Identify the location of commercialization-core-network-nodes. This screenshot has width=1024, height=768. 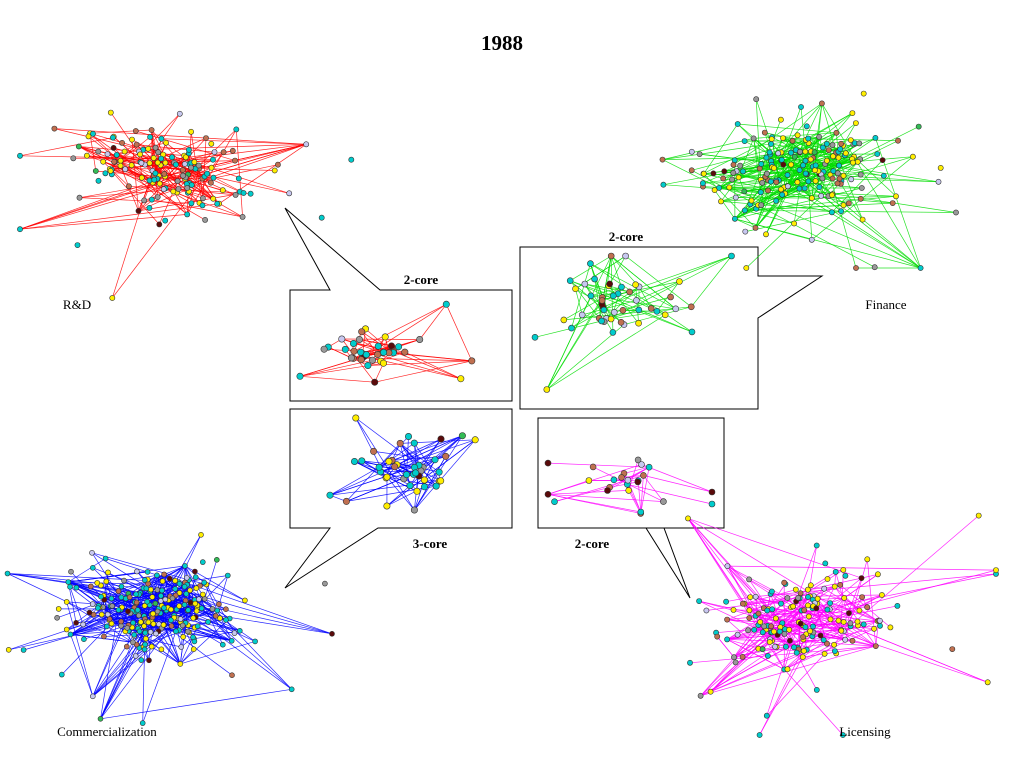
(402, 464).